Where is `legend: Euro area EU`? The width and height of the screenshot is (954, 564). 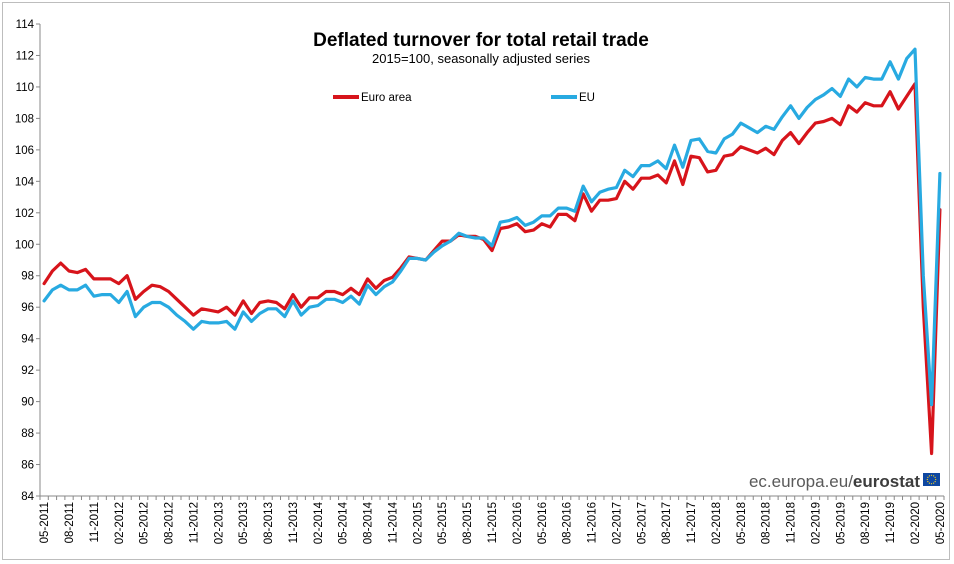 legend: Euro area EU is located at coordinates (464, 98).